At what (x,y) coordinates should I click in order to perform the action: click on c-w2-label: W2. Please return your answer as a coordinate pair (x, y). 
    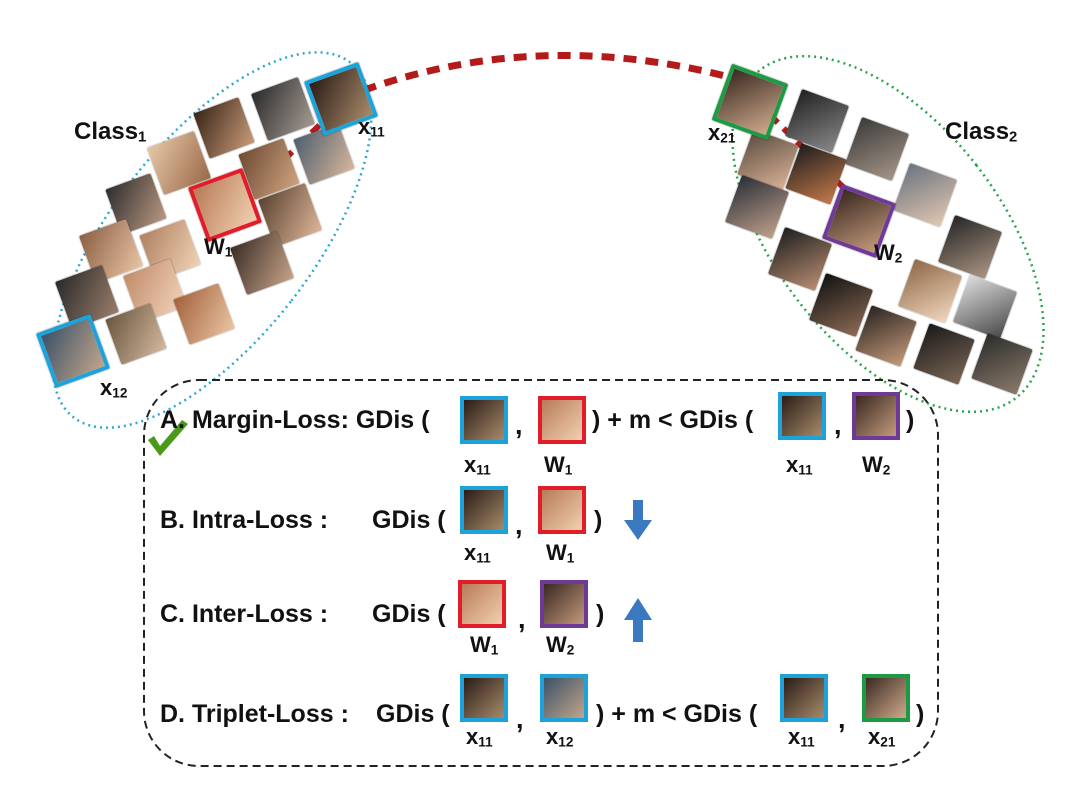
    Looking at the image, I should click on (560, 645).